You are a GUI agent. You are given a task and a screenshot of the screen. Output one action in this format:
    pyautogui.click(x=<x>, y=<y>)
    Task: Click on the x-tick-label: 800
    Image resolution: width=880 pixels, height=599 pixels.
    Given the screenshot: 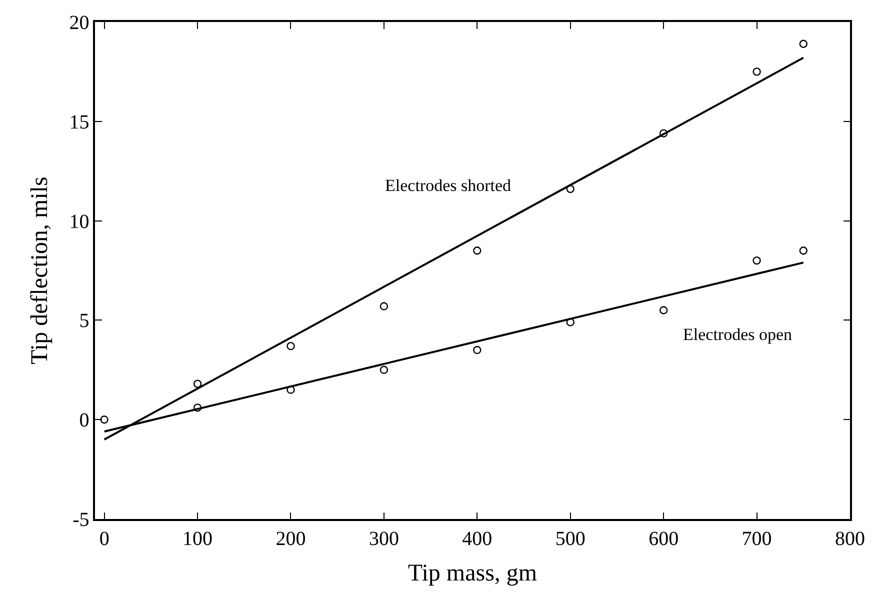 What is the action you would take?
    pyautogui.click(x=850, y=539)
    